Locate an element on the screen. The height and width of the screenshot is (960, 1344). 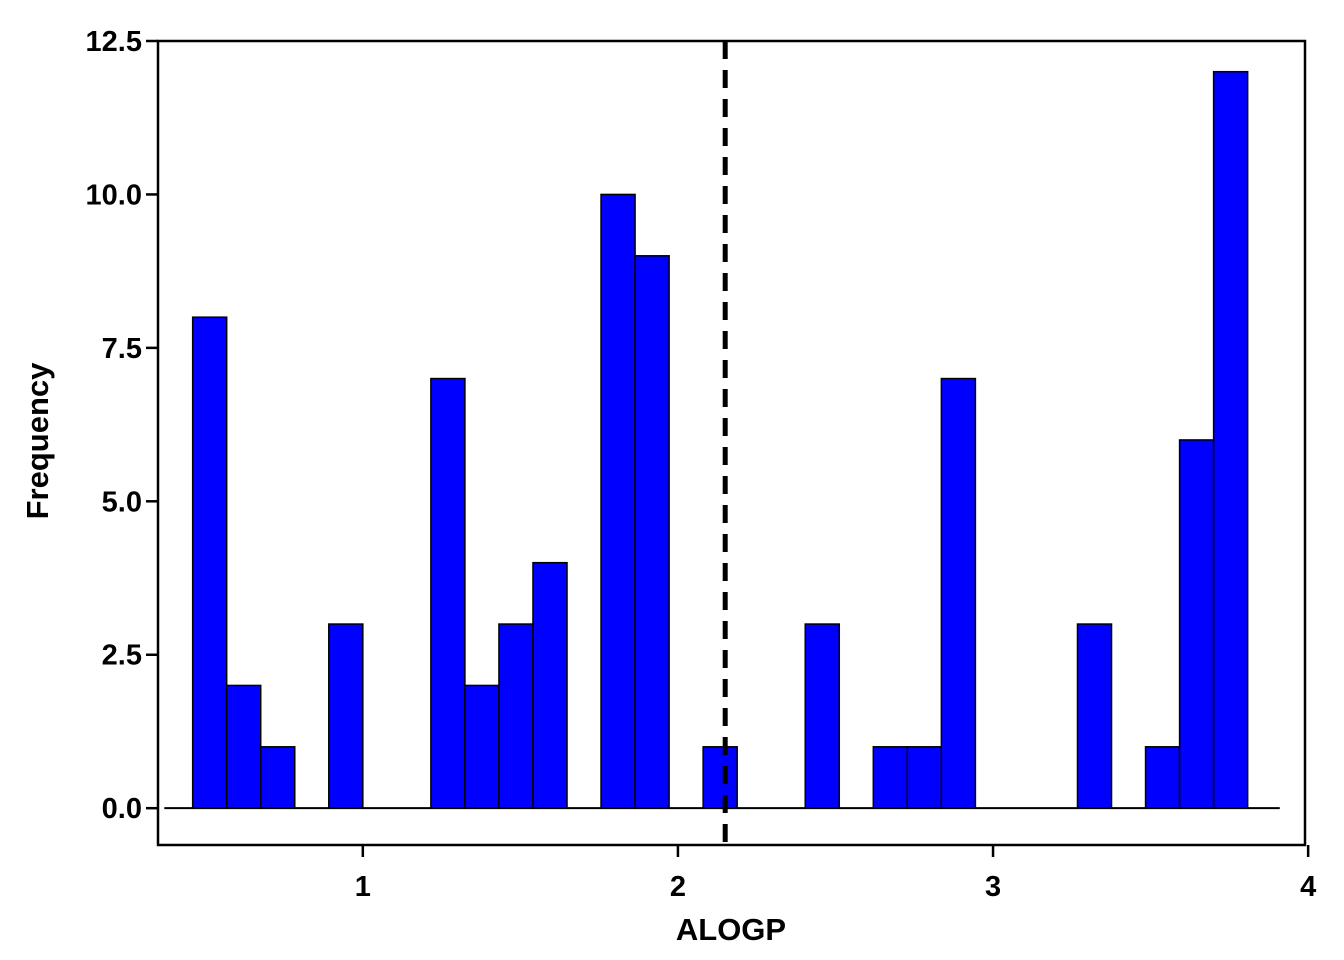
x-tick-label-0: 1 is located at coordinates (363, 887).